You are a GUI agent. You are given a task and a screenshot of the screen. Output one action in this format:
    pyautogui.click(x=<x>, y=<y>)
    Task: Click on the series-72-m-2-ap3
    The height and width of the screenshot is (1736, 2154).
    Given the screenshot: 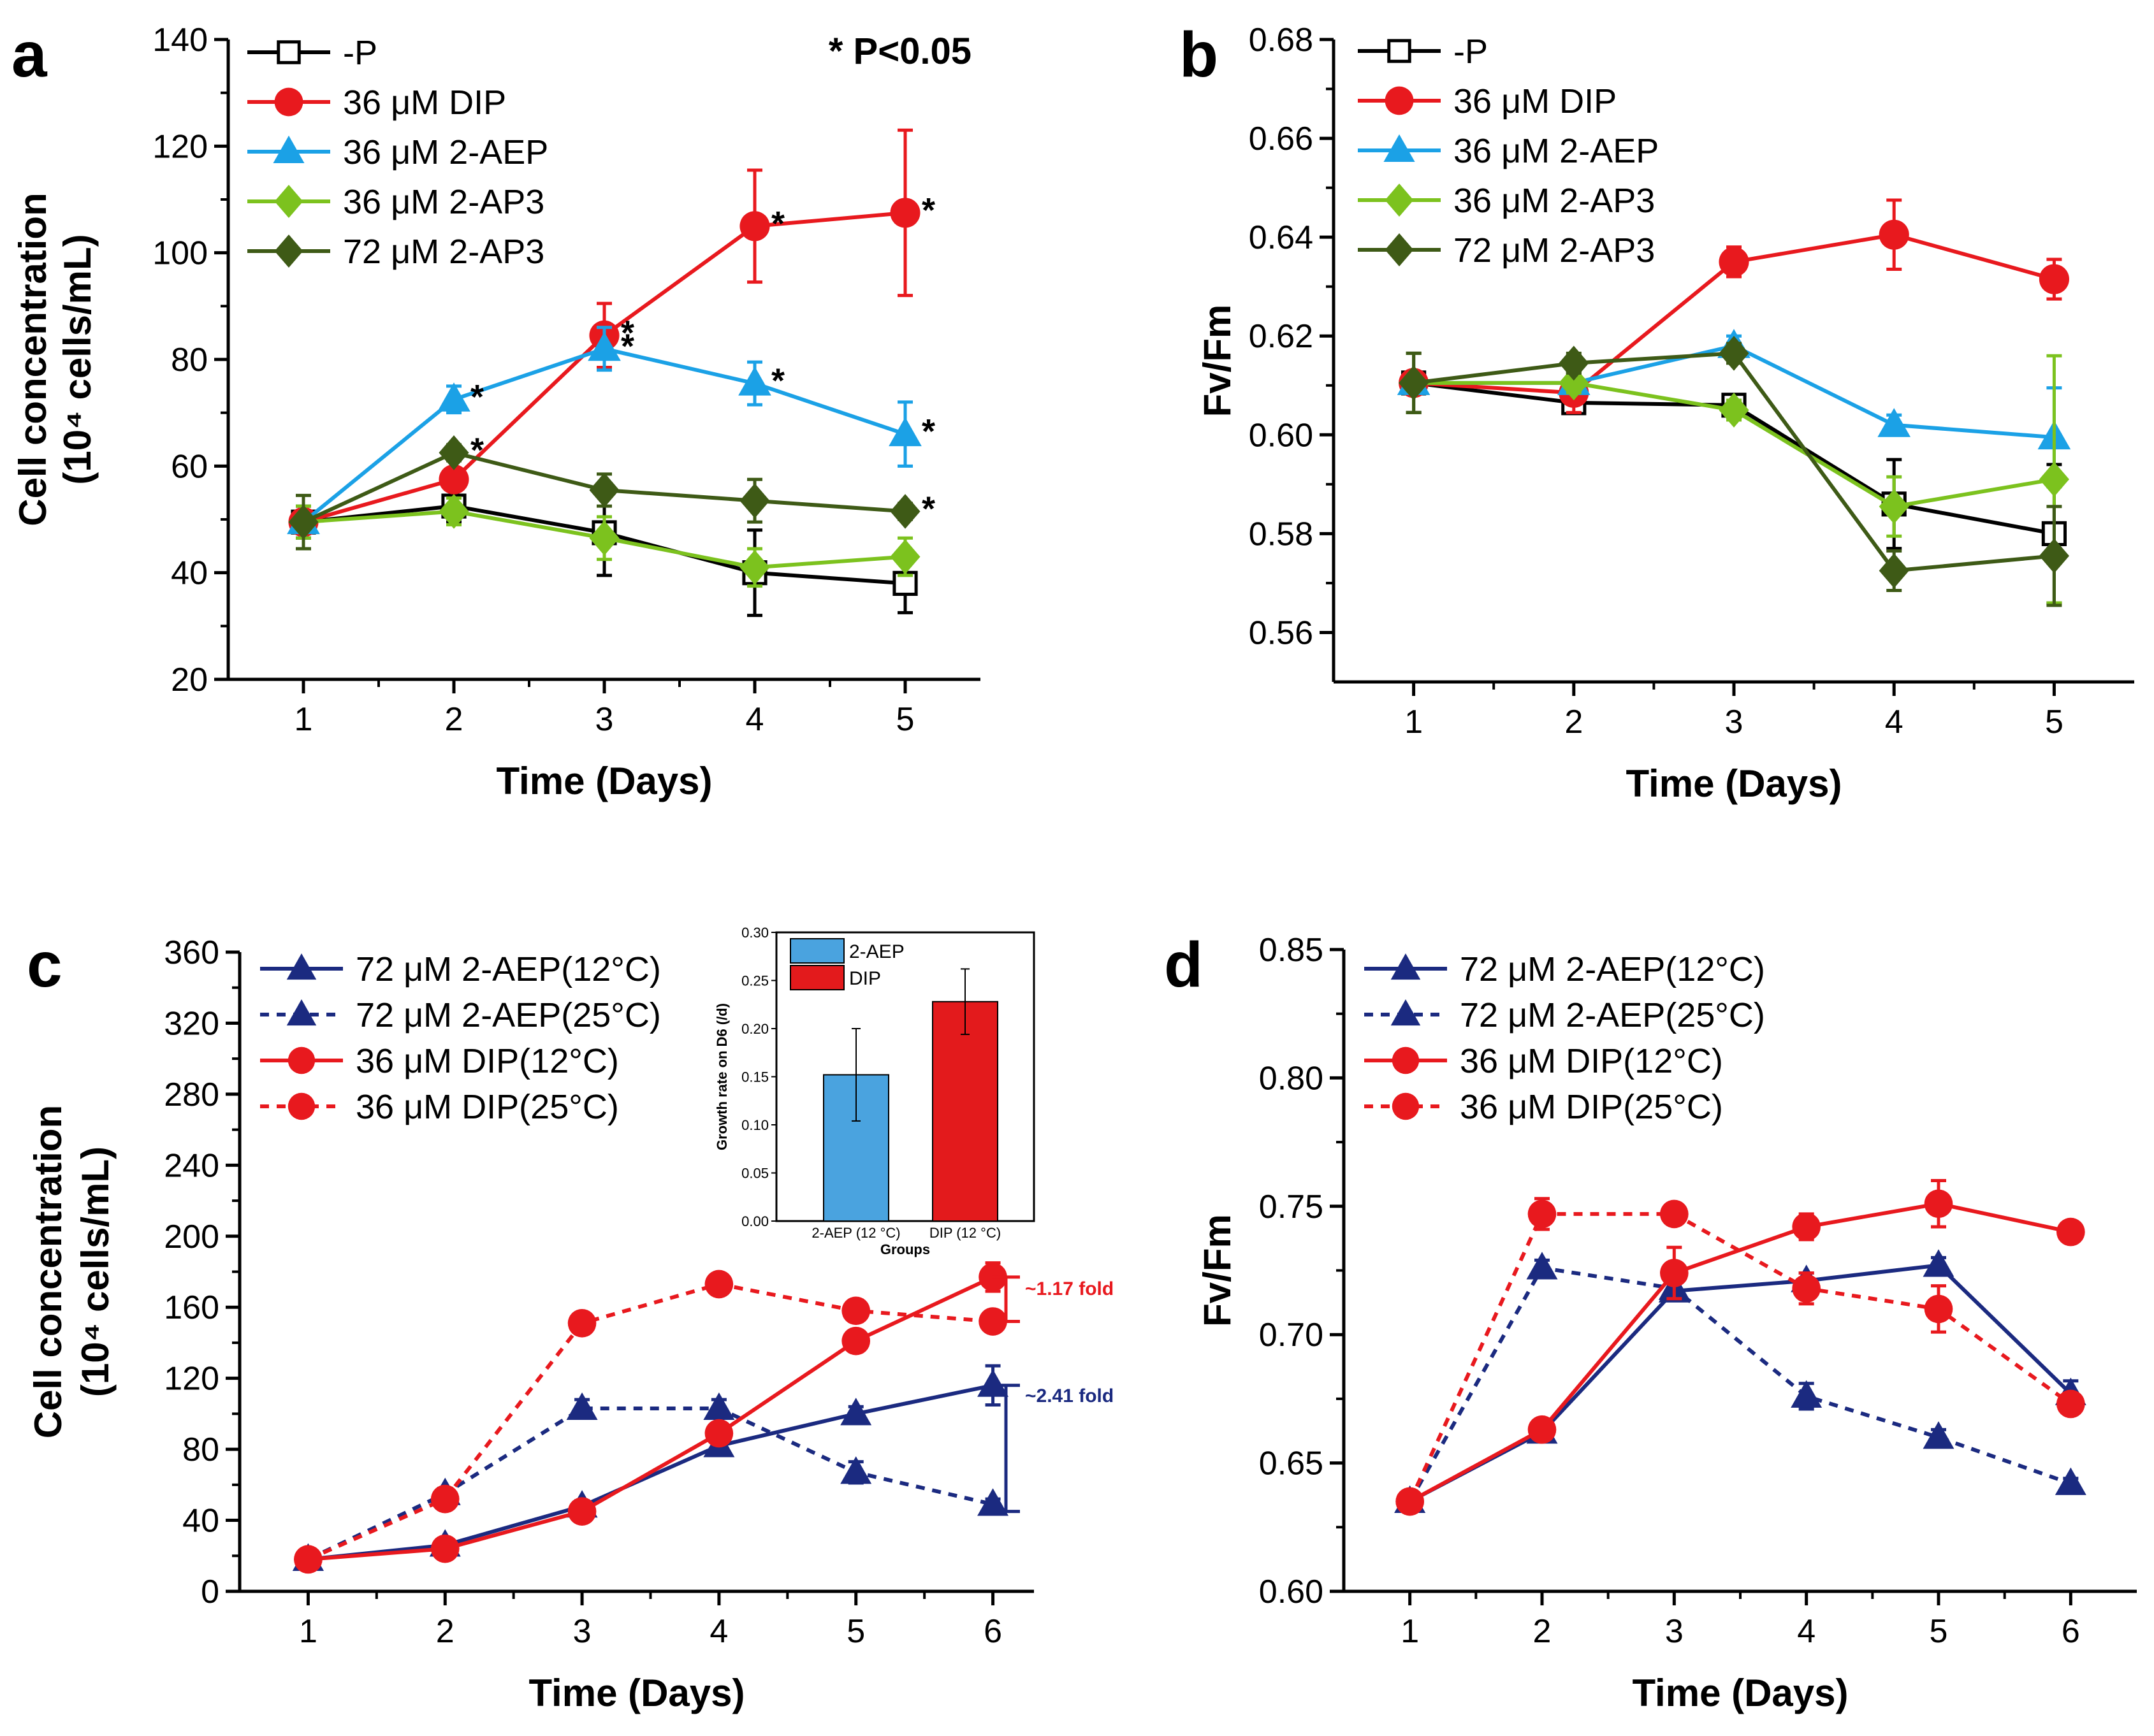 What is the action you would take?
    pyautogui.click(x=1734, y=471)
    